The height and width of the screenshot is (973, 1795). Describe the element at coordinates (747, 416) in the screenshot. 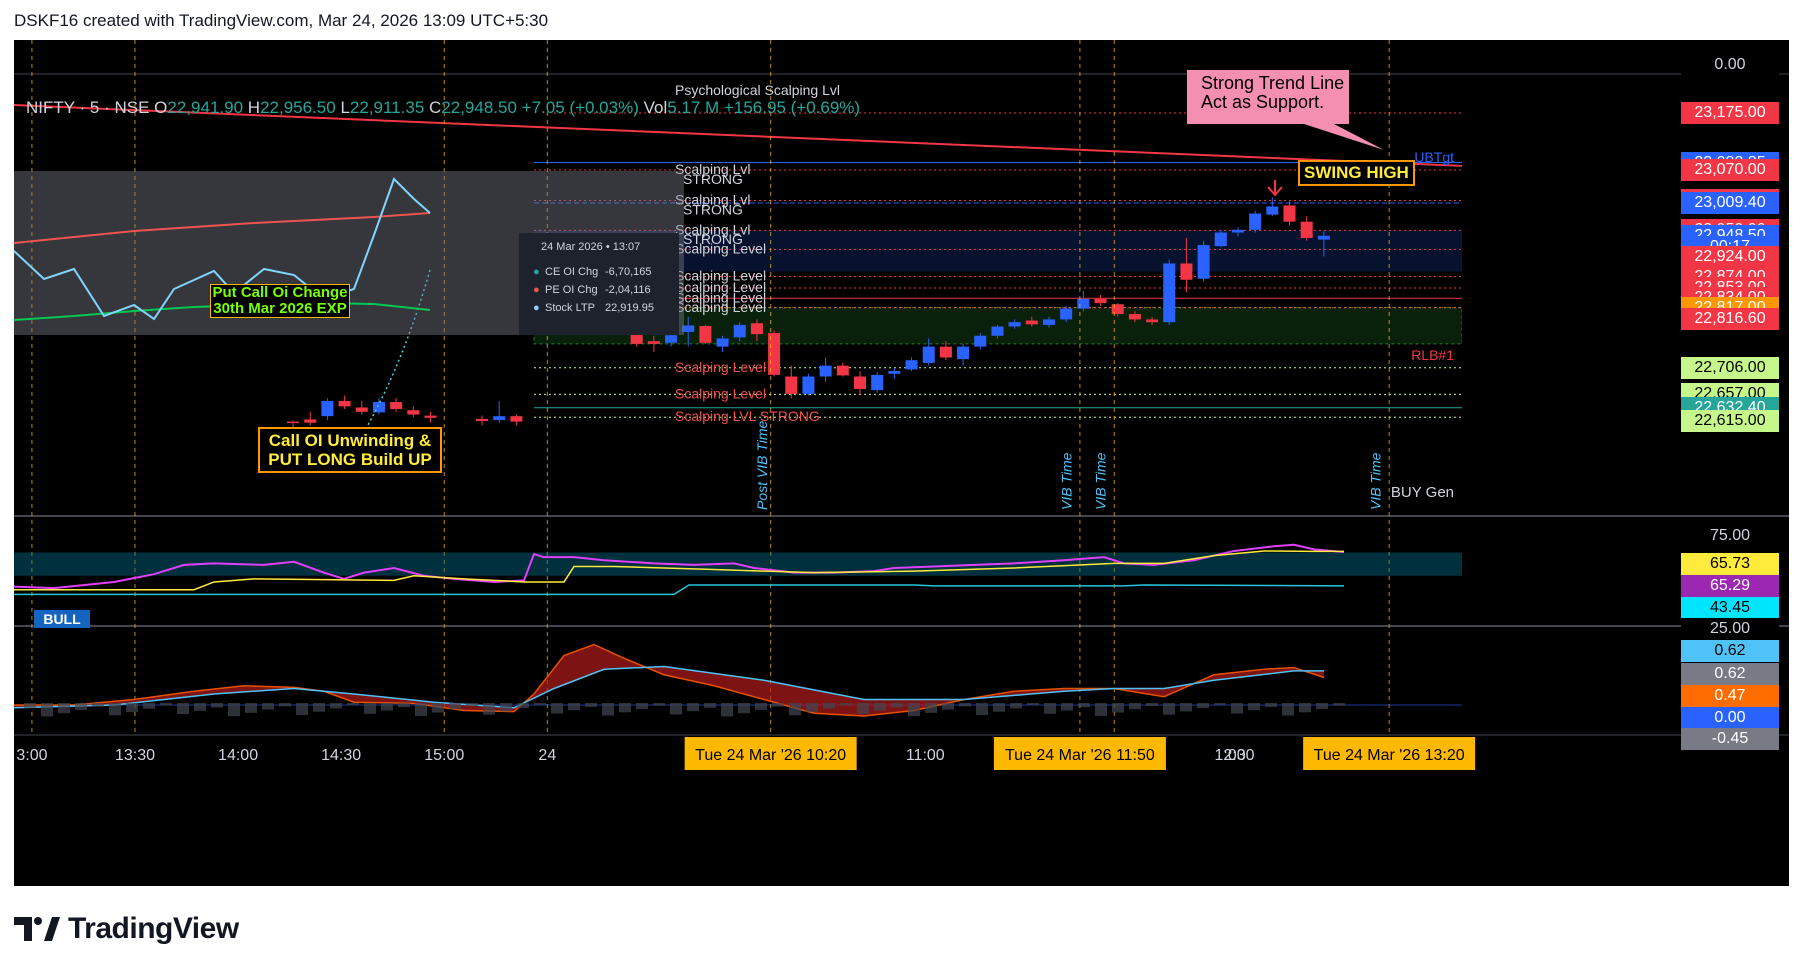

I see `scalping-level-label: Scalping LVL STRONG` at that location.